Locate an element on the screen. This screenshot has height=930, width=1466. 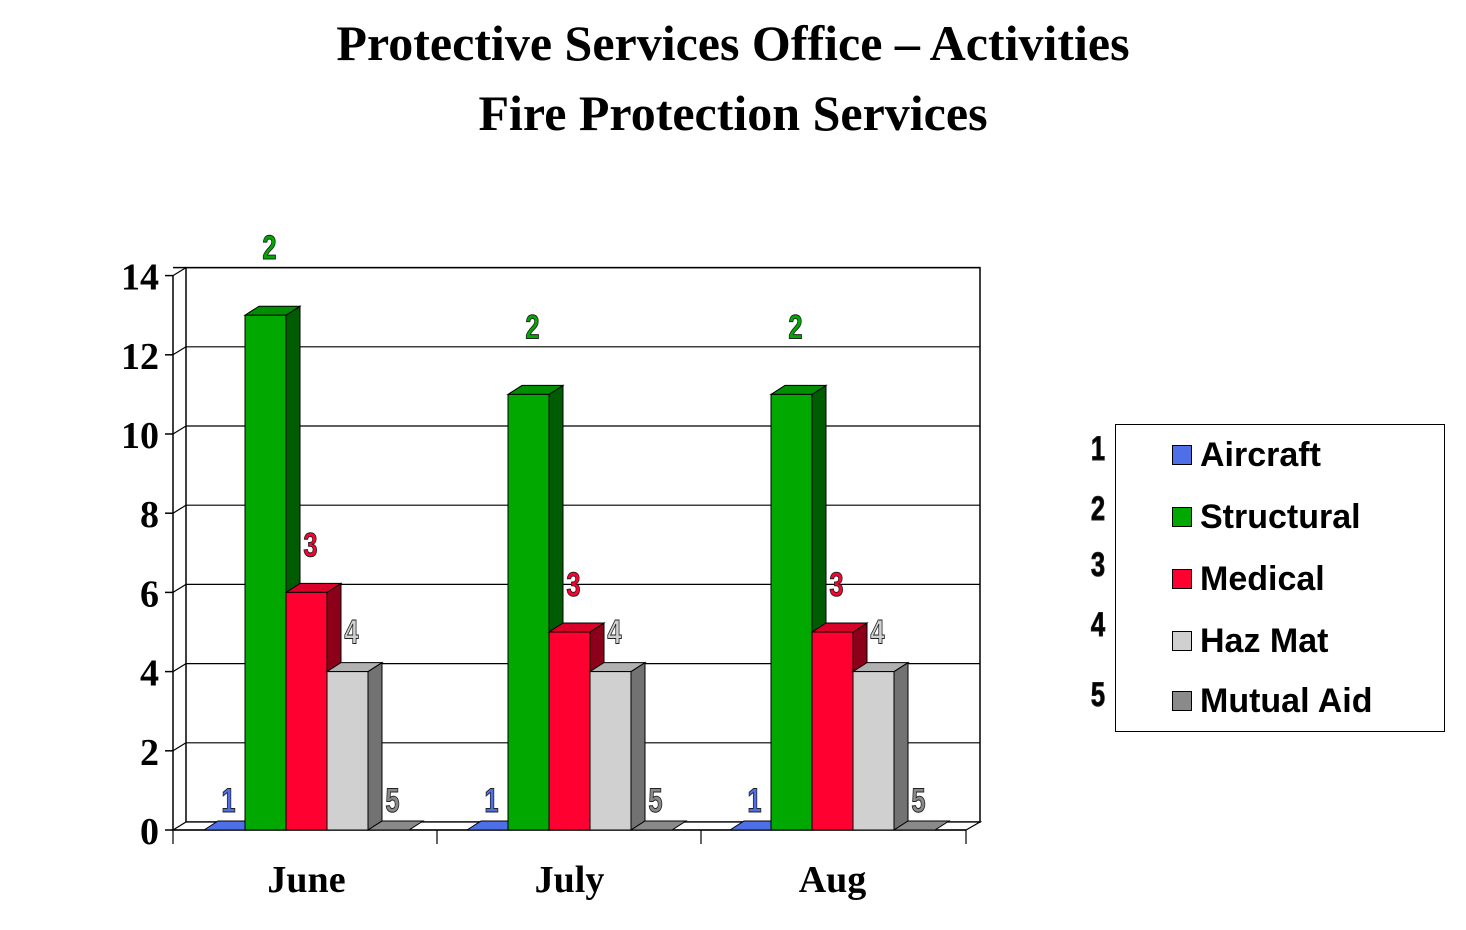
legend-item-mutual-aid: Mutual Aid is located at coordinates (1272, 700).